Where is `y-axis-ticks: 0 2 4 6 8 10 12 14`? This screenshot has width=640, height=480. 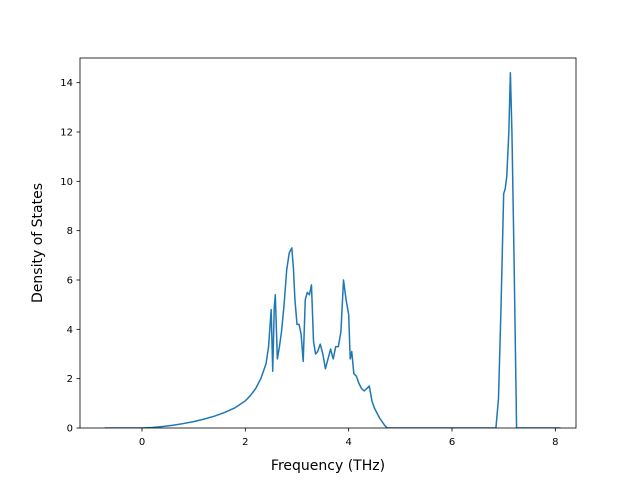
y-axis-ticks: 0 2 4 6 8 10 12 14 is located at coordinates (70, 256).